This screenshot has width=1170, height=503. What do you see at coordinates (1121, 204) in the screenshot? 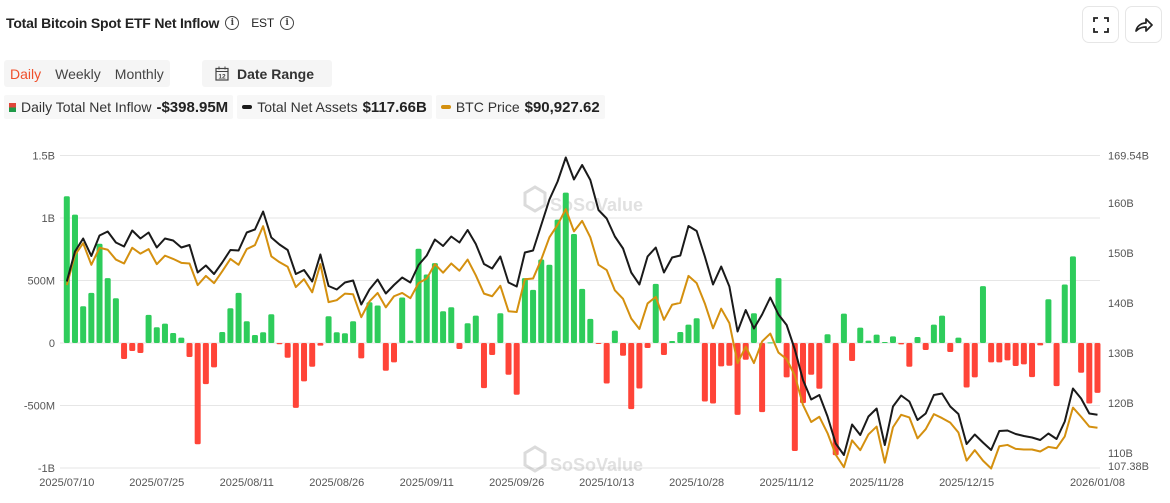
I see `right-axis-tick: 160B` at bounding box center [1121, 204].